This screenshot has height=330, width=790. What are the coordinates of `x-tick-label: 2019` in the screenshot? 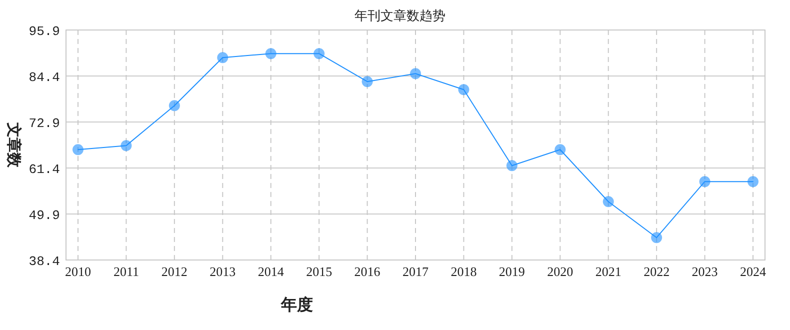 It's located at (511, 271).